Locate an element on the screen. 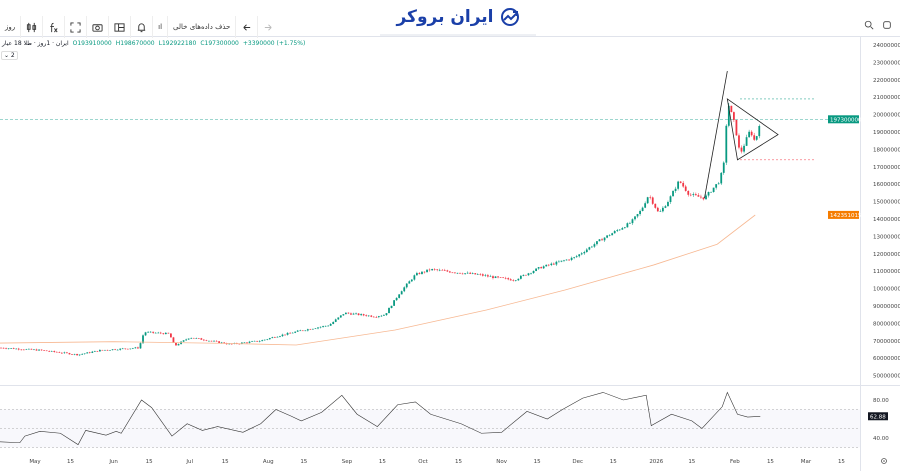 This screenshot has height=471, width=900. camera-icon is located at coordinates (97, 27).